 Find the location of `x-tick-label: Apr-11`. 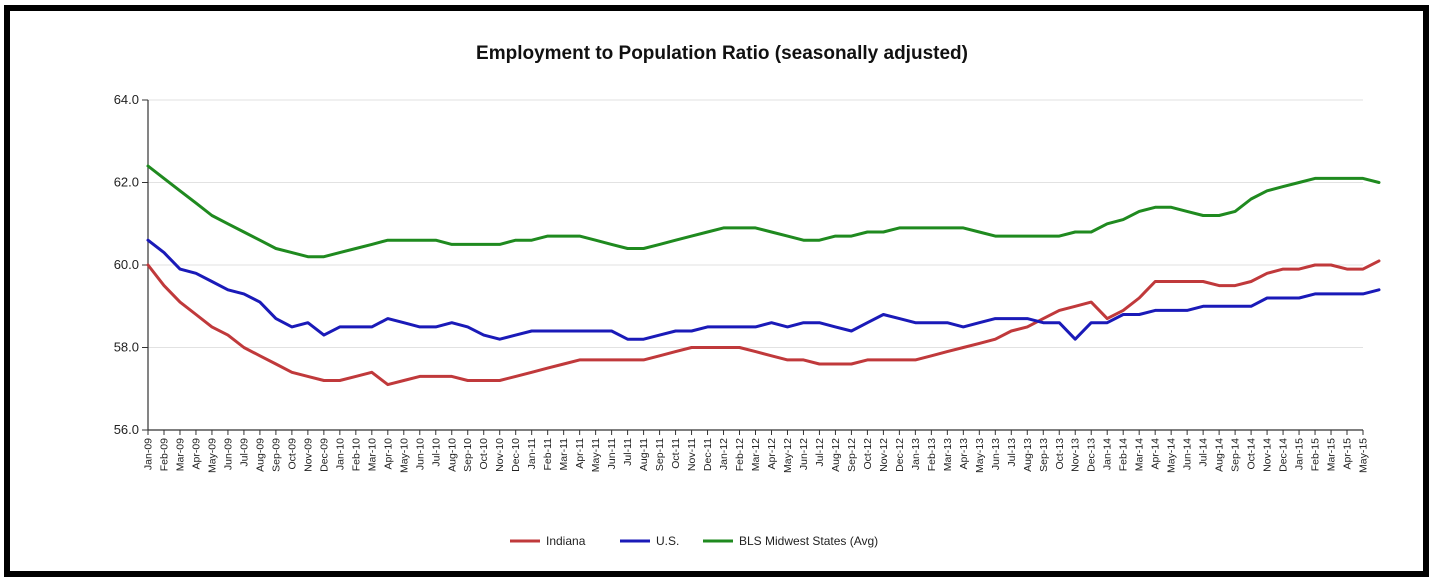

x-tick-label: Apr-11 is located at coordinates (580, 453).